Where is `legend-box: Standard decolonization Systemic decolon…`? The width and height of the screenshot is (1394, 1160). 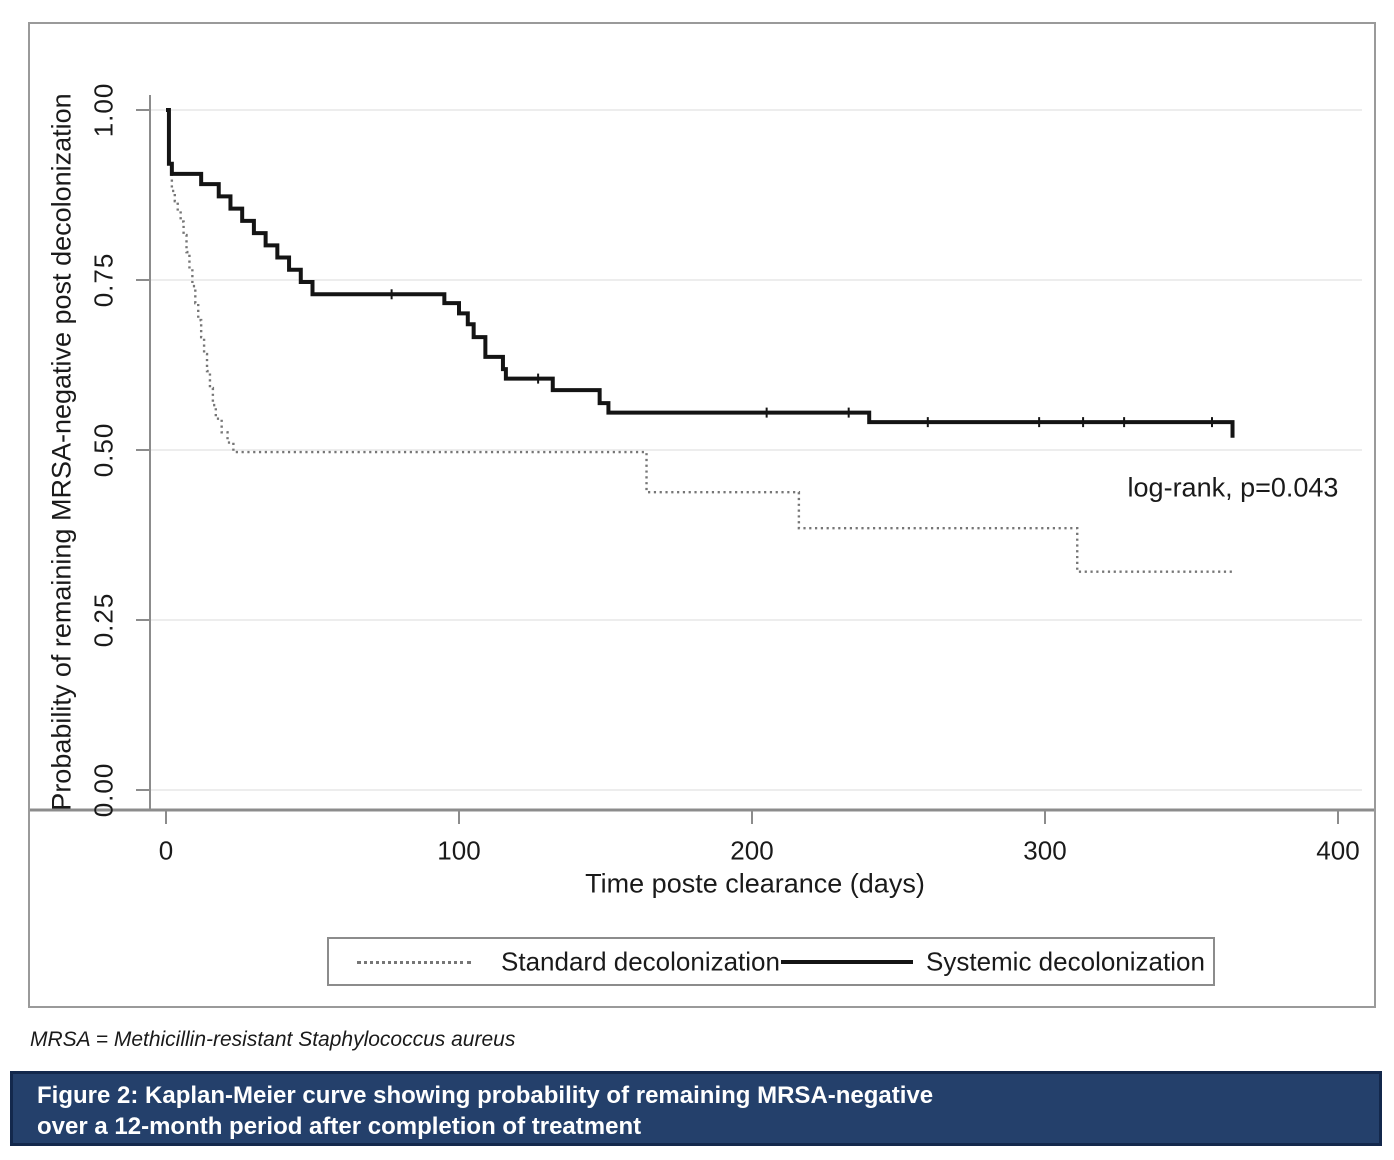
legend-box: Standard decolonization Systemic decolon… is located at coordinates (771, 961).